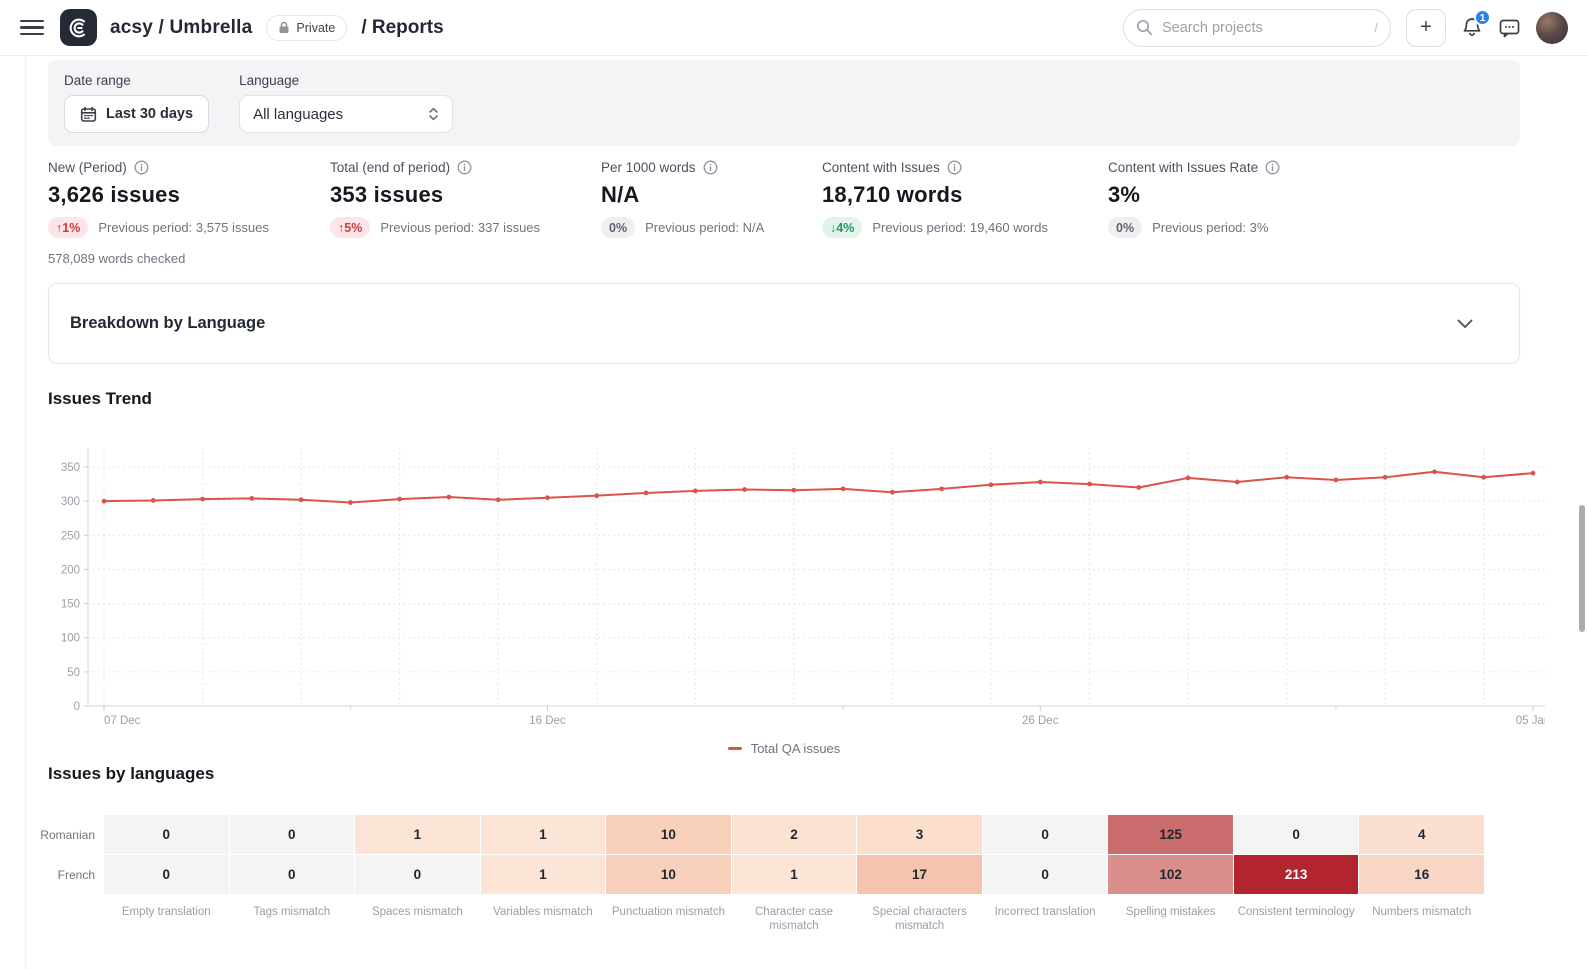  Describe the element at coordinates (387, 194) in the screenshot. I see `stat-value: 353 issues` at that location.